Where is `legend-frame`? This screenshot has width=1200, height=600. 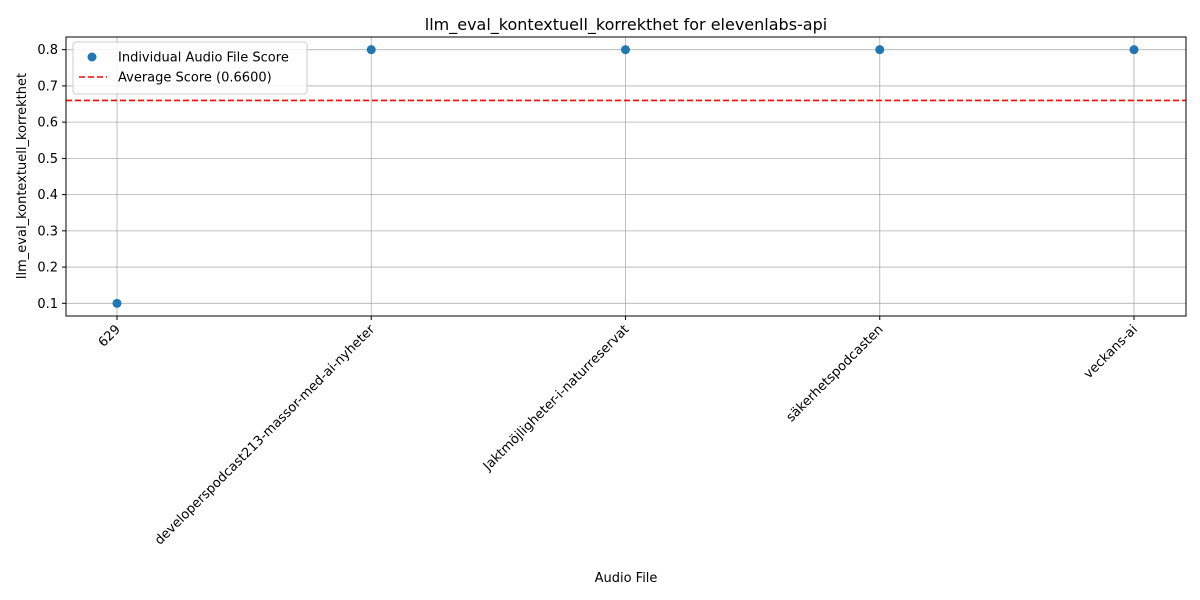
legend-frame is located at coordinates (190, 68).